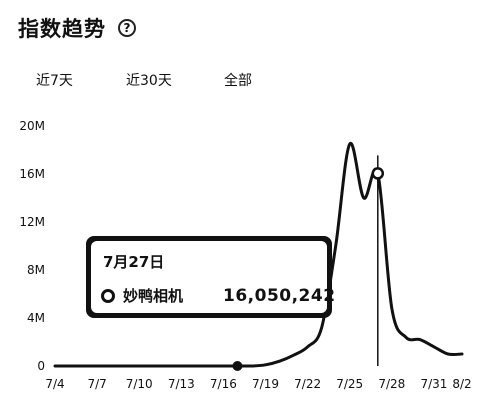  What do you see at coordinates (237, 366) in the screenshot?
I see `data-point` at bounding box center [237, 366].